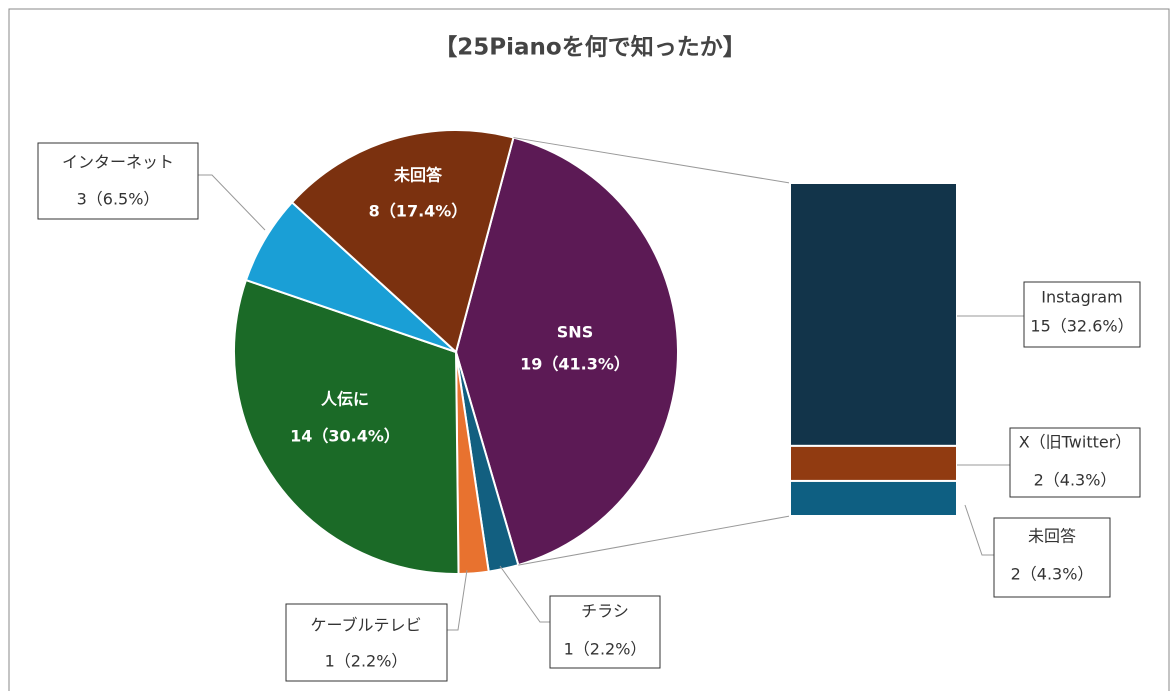  I want to click on slice-value-label: 3（6.5%）, so click(118, 199).